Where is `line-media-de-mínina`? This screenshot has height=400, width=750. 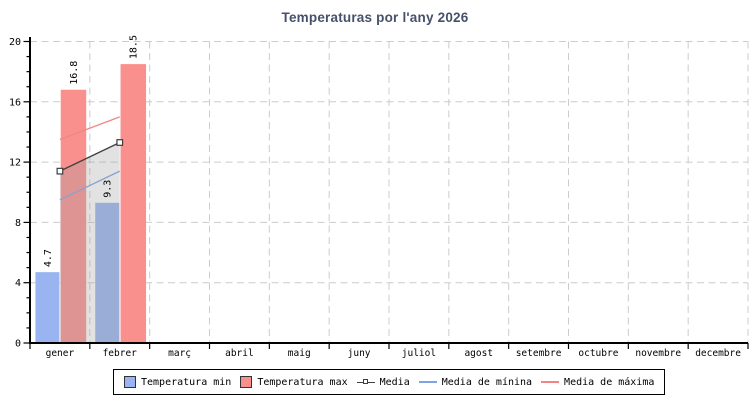
line-media-de-mínina is located at coordinates (90, 185).